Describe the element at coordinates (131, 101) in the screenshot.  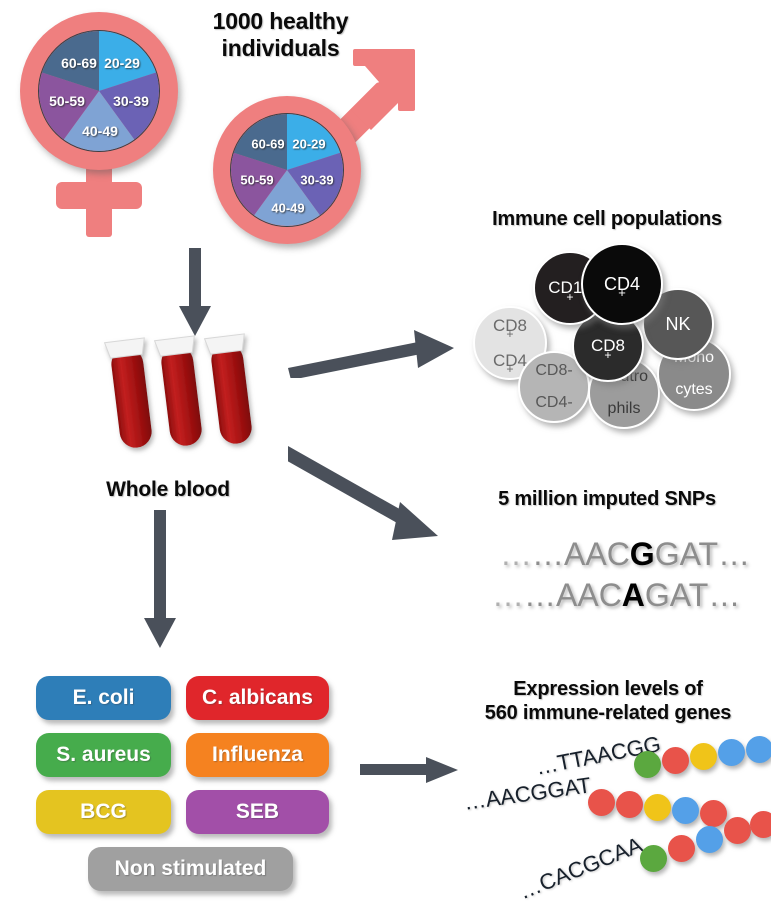
I see `female-slice-label-30-39: 30-39` at that location.